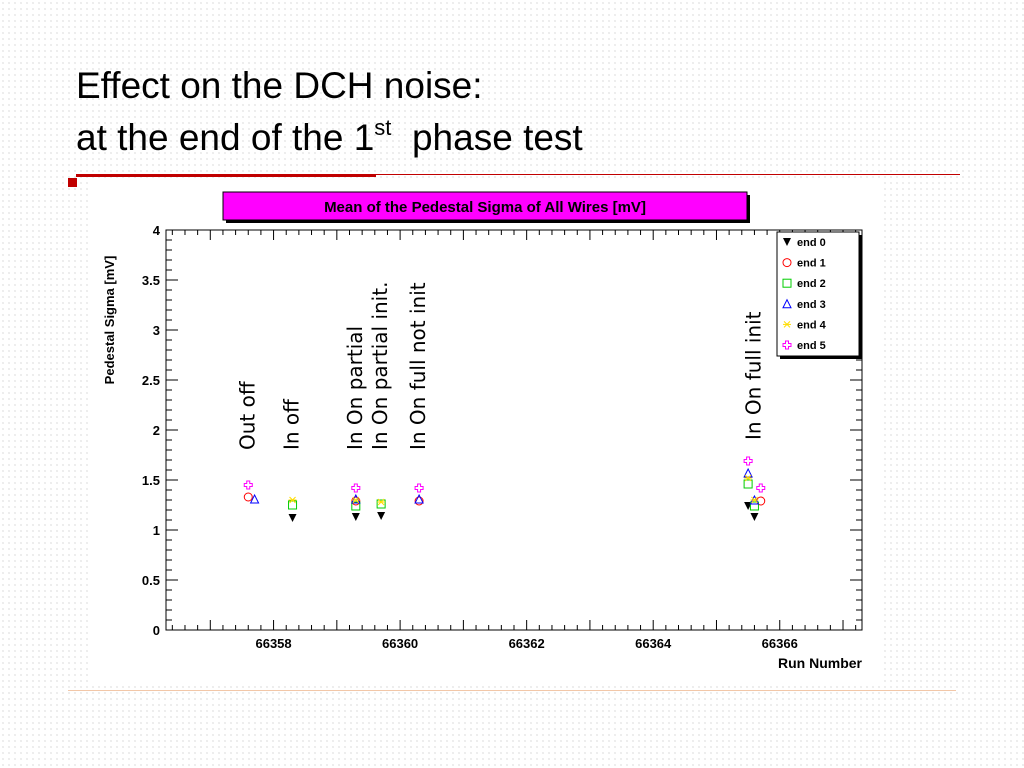 The width and height of the screenshot is (1024, 768). What do you see at coordinates (753, 375) in the screenshot?
I see `annotation-label: In On full init` at bounding box center [753, 375].